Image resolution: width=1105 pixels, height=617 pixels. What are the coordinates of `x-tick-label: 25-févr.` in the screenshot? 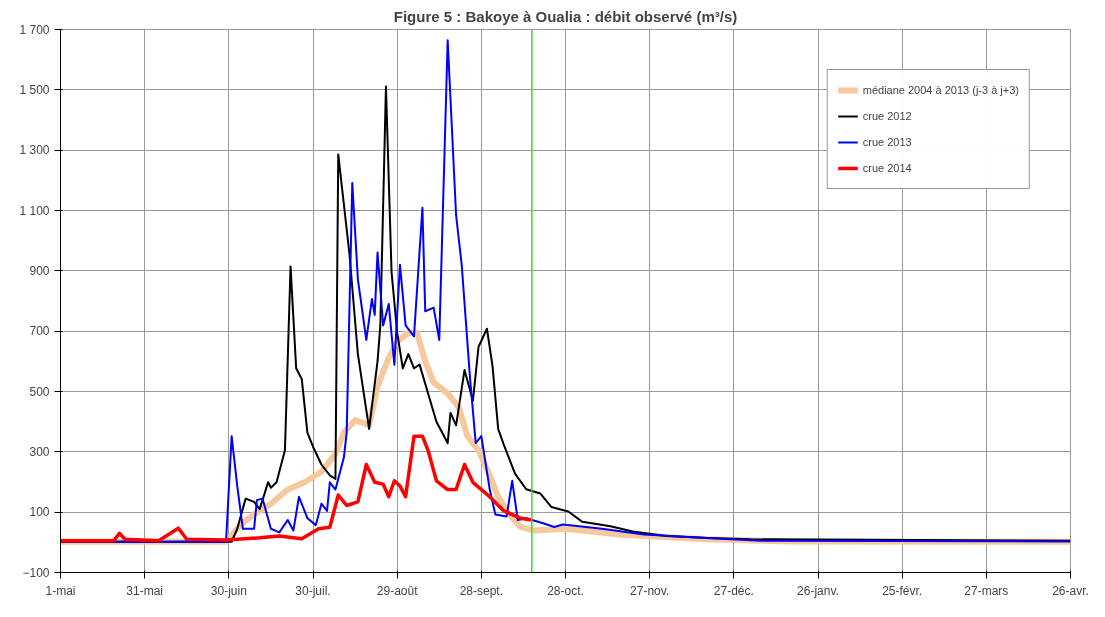 It's located at (902, 590).